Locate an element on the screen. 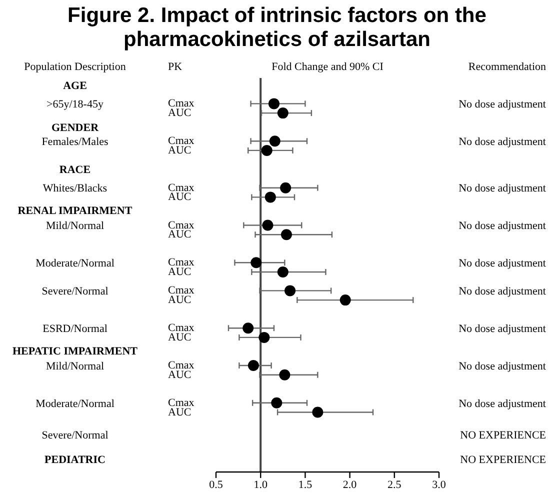 The height and width of the screenshot is (502, 554). x-tick-label: 1.5 is located at coordinates (305, 485).